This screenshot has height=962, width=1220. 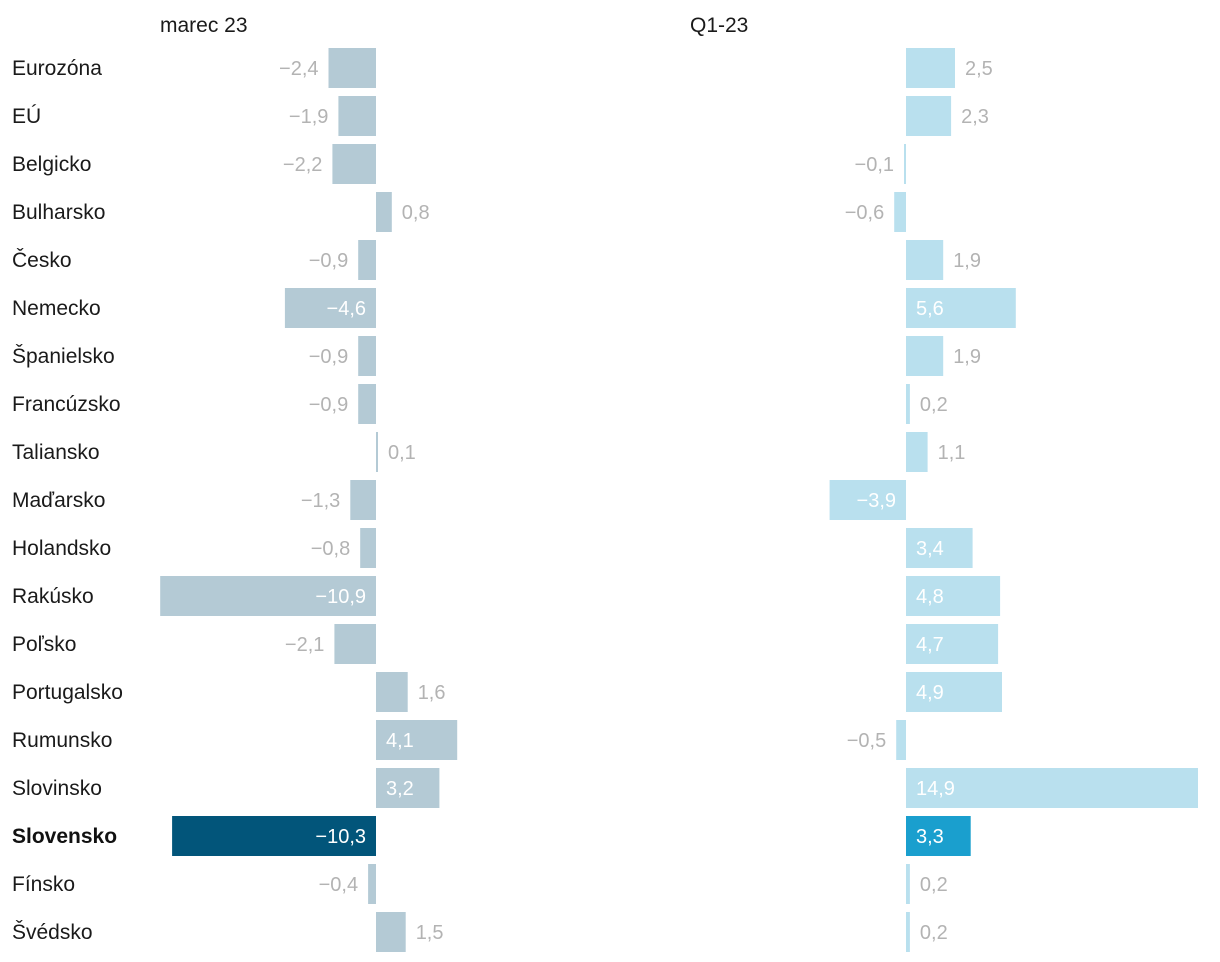 What do you see at coordinates (372, 884) in the screenshot?
I see `bar-0-finsko` at bounding box center [372, 884].